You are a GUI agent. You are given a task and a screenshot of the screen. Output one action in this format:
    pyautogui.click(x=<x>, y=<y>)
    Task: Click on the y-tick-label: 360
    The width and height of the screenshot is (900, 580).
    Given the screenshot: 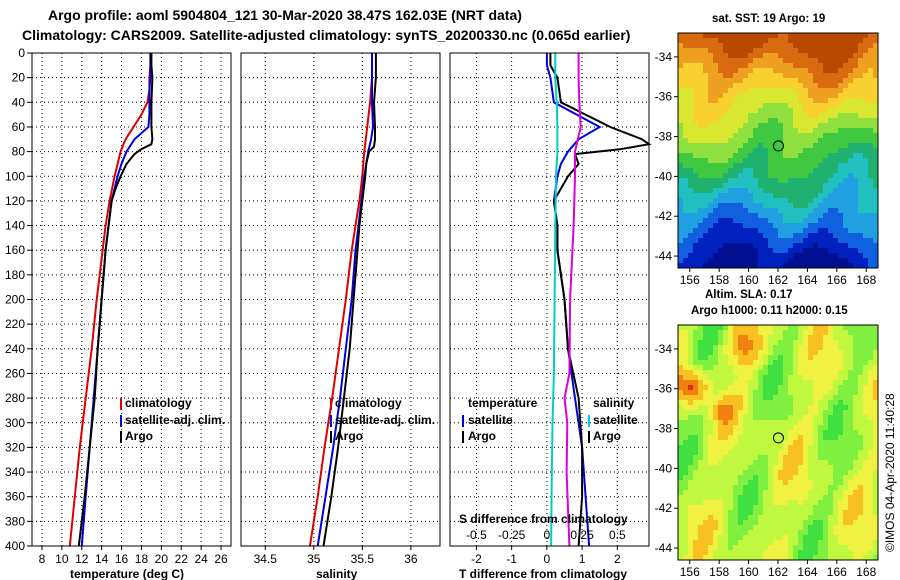 What is the action you would take?
    pyautogui.click(x=15, y=497)
    